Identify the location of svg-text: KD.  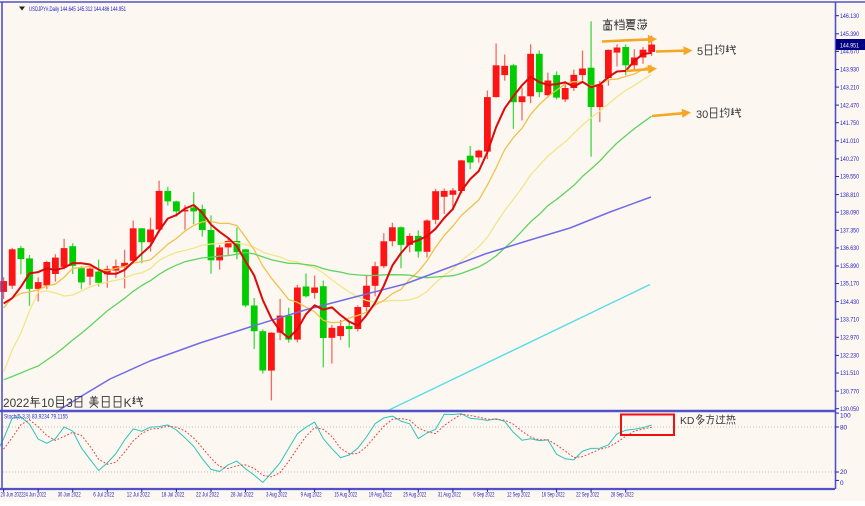
(687, 421).